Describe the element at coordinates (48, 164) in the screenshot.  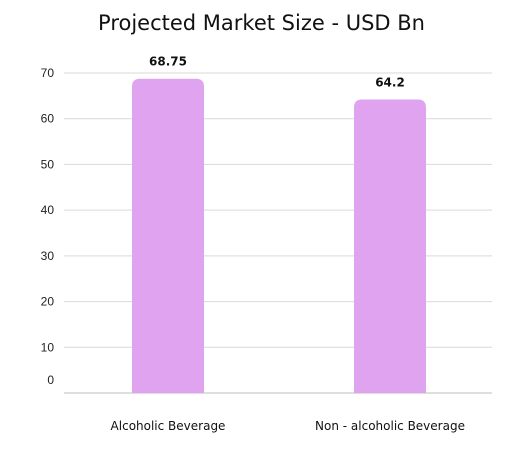
I see `y-tick-label-50: 50` at that location.